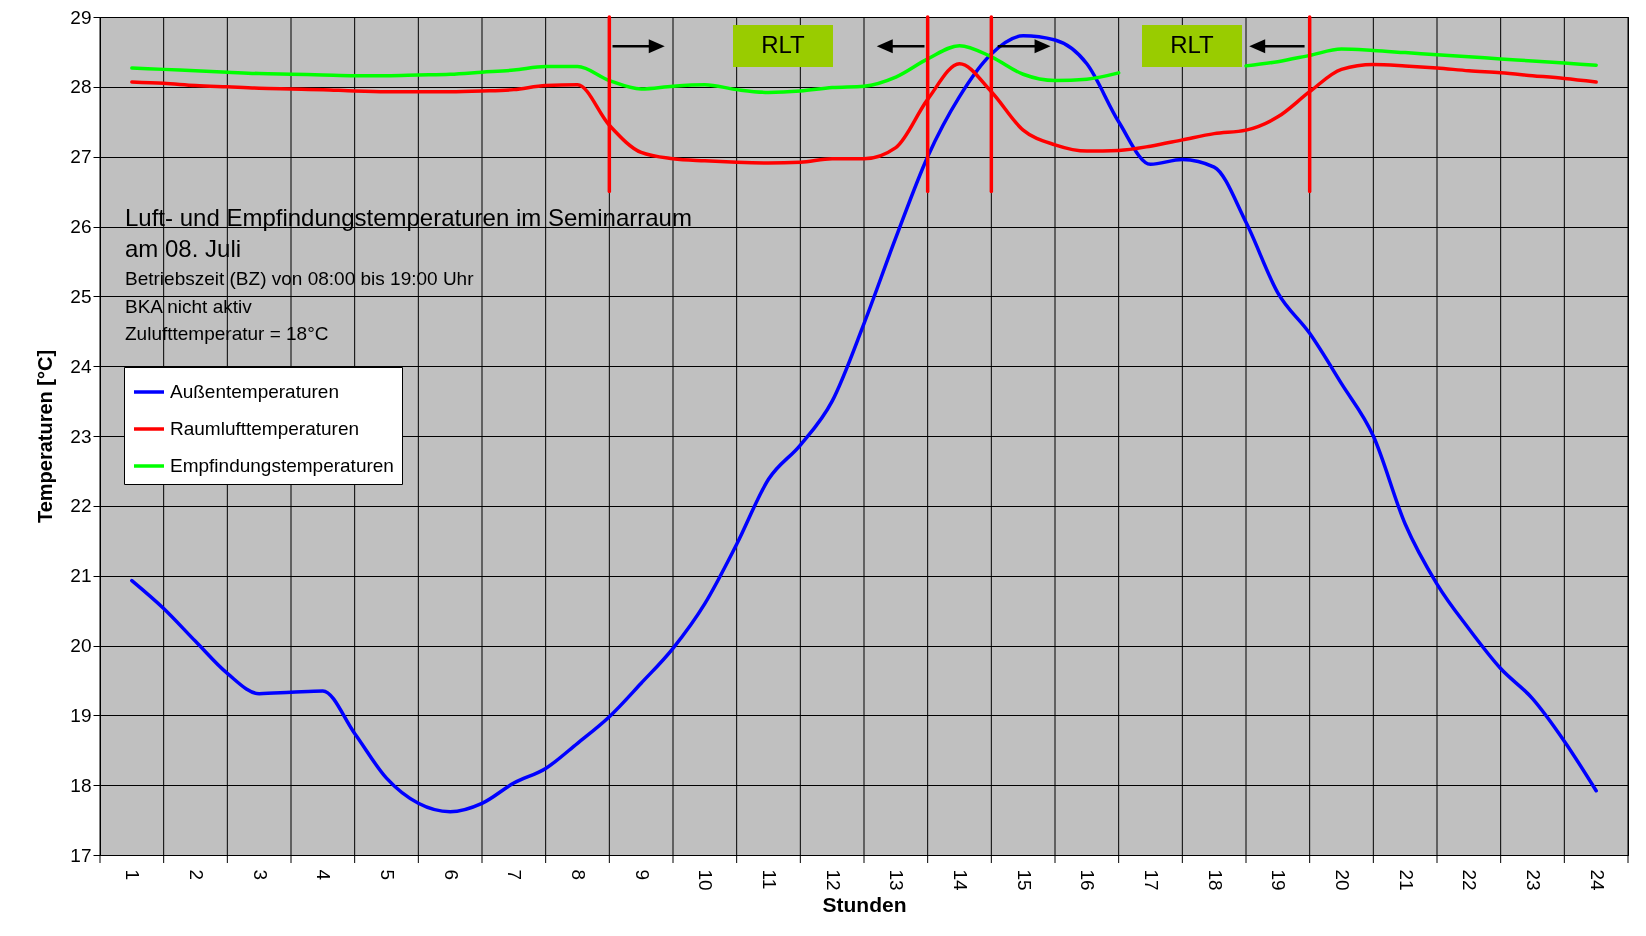 The image size is (1646, 936). Describe the element at coordinates (387, 875) in the screenshot. I see `x-tick-label: 5` at that location.